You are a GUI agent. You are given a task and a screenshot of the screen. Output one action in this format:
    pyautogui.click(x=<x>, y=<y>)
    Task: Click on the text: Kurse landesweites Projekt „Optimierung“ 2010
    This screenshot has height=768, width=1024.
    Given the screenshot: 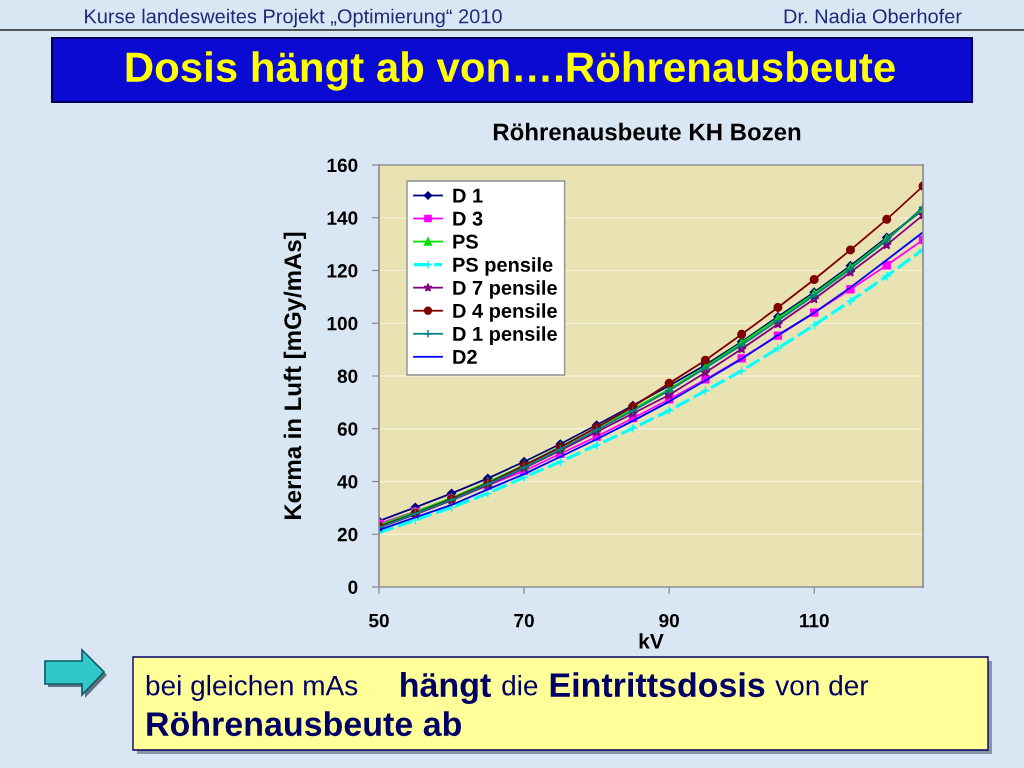 What is the action you would take?
    pyautogui.click(x=293, y=18)
    